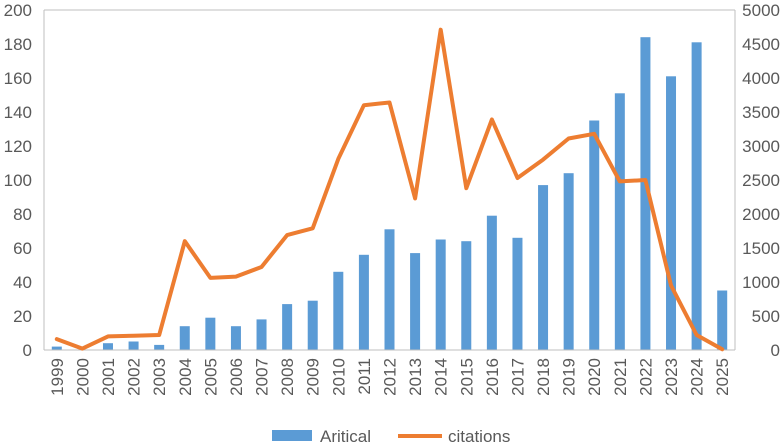 The height and width of the screenshot is (445, 783). What do you see at coordinates (594, 377) in the screenshot?
I see `x-tick-label: 2020` at bounding box center [594, 377].